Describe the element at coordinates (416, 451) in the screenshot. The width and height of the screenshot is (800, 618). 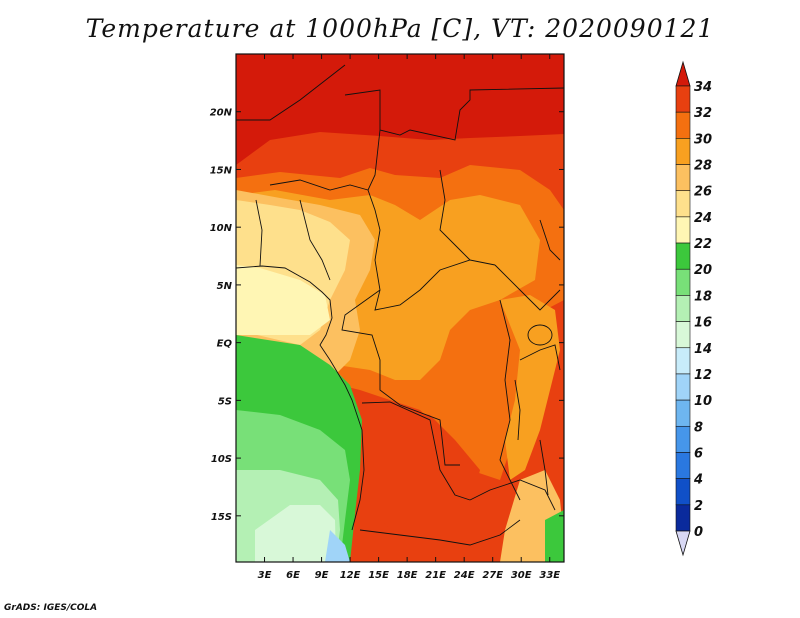
I see `border-angola` at that location.